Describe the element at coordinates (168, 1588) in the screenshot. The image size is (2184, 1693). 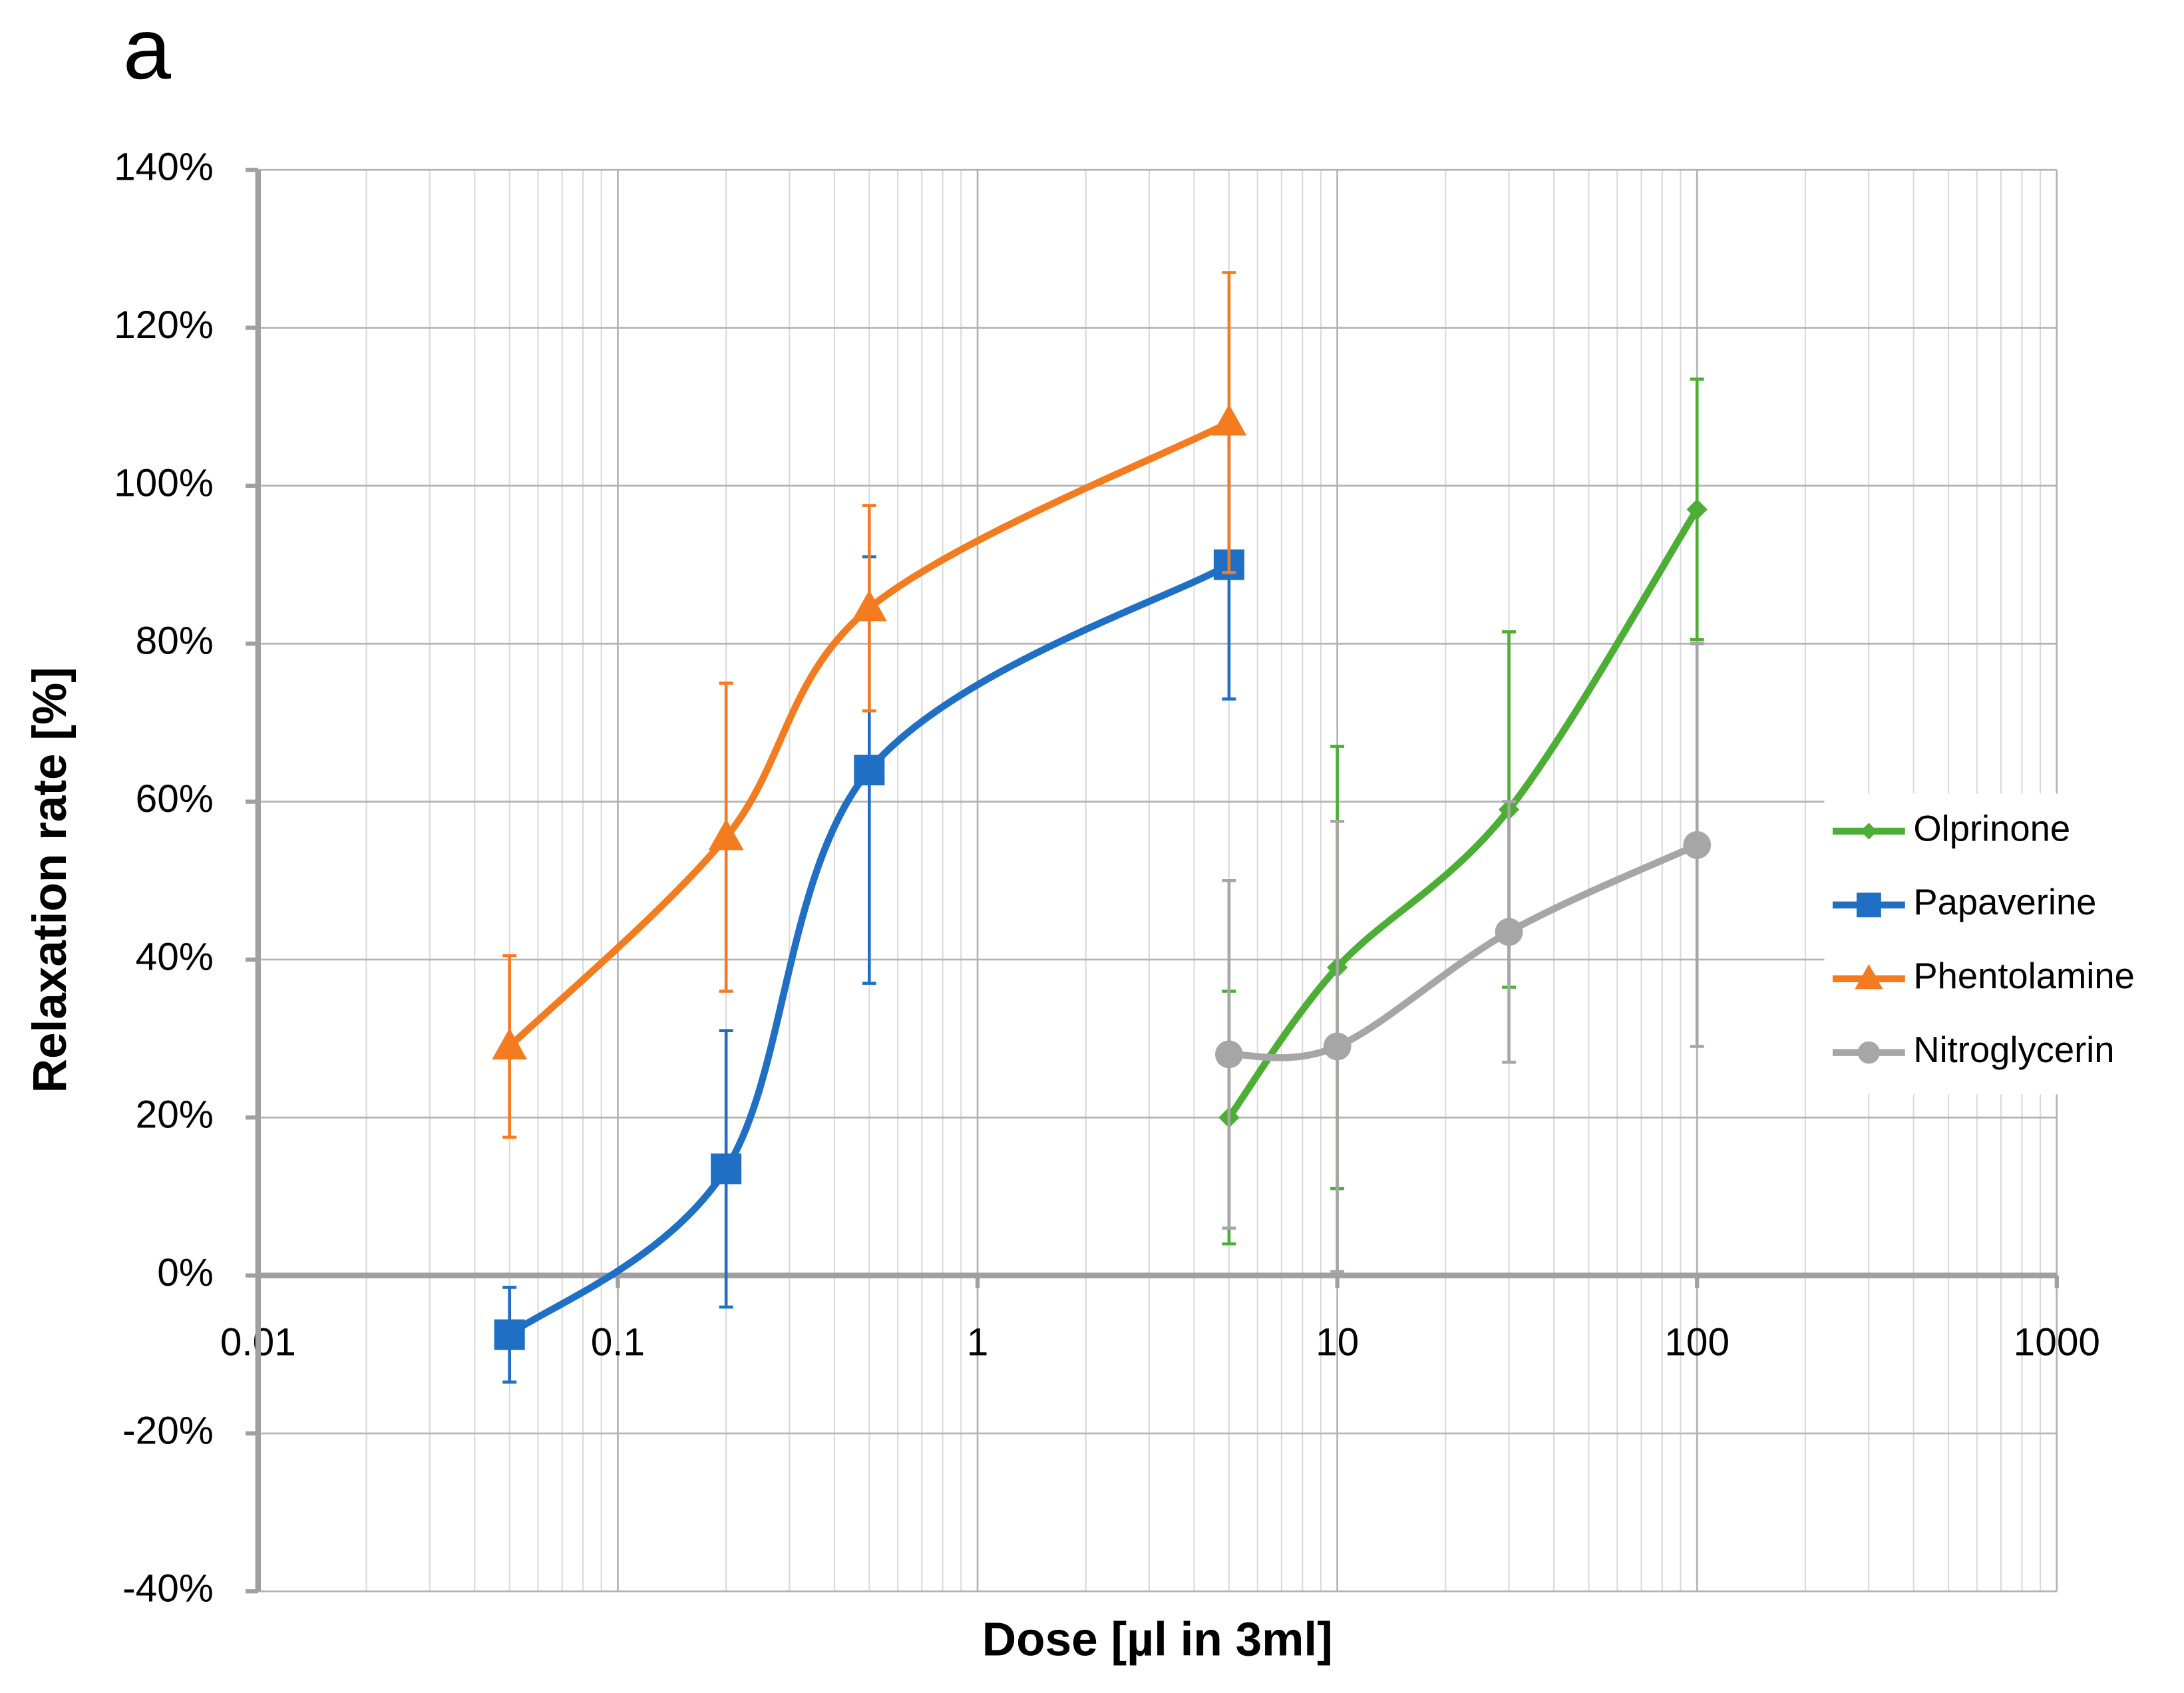
I see `y-tick-label: -40%` at that location.